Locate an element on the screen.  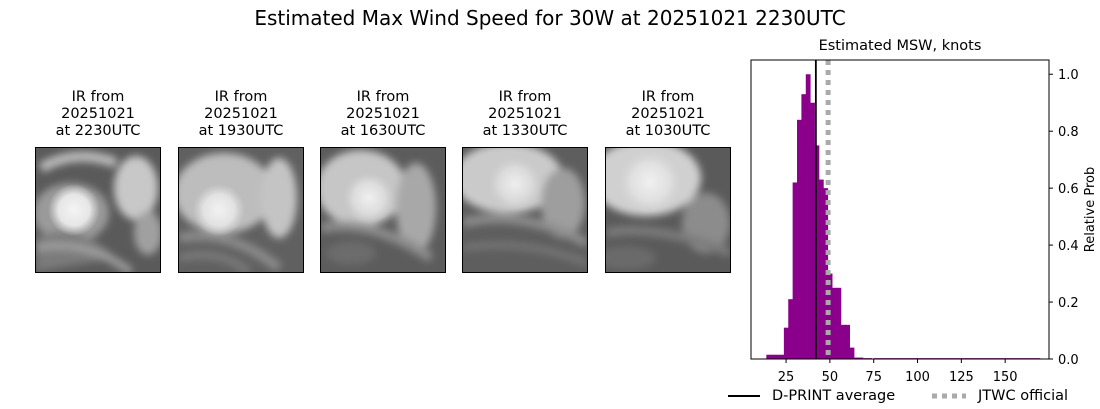
ir-panel-title: IR from 20251021 at 2230UTC is located at coordinates (98, 115).